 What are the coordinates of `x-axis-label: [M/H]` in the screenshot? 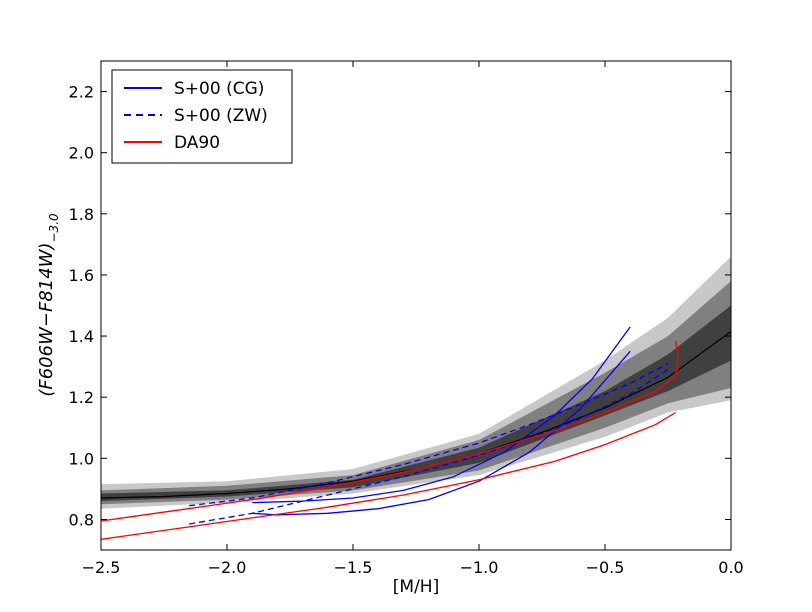 It's located at (416, 587).